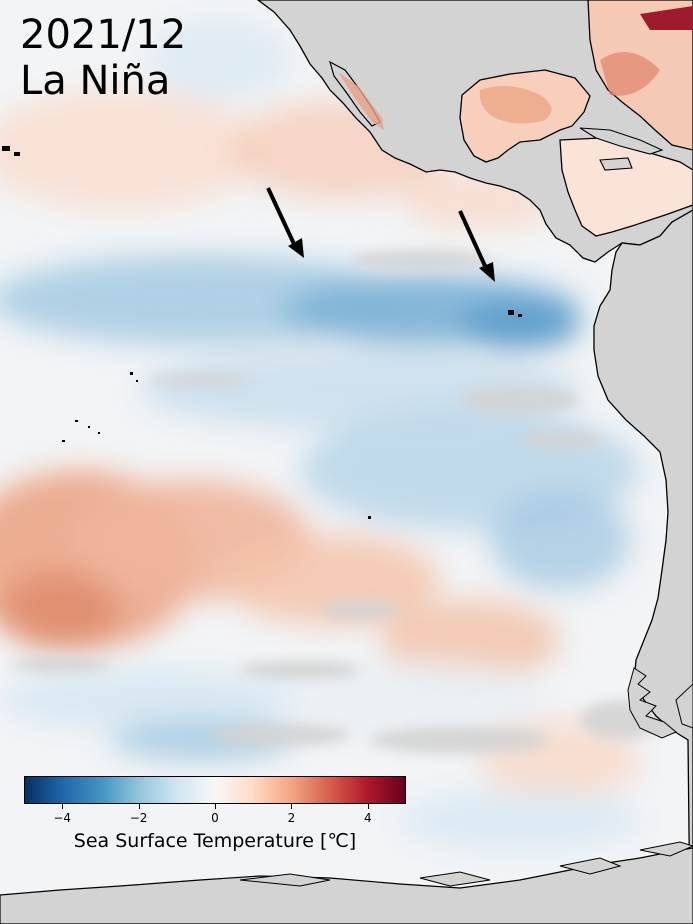  Describe the element at coordinates (626, 187) in the screenshot. I see `caribbean-sea` at that location.